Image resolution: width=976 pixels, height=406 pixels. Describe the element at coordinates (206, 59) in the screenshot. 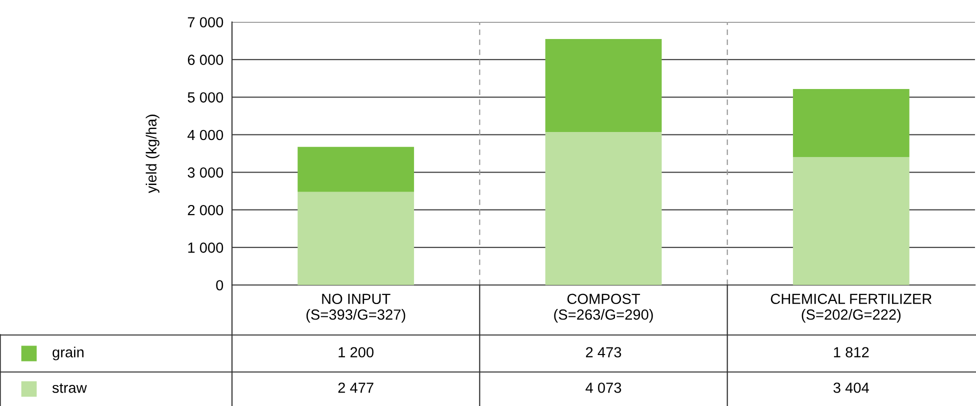

I see `y-tick-label: 6 000` at that location.